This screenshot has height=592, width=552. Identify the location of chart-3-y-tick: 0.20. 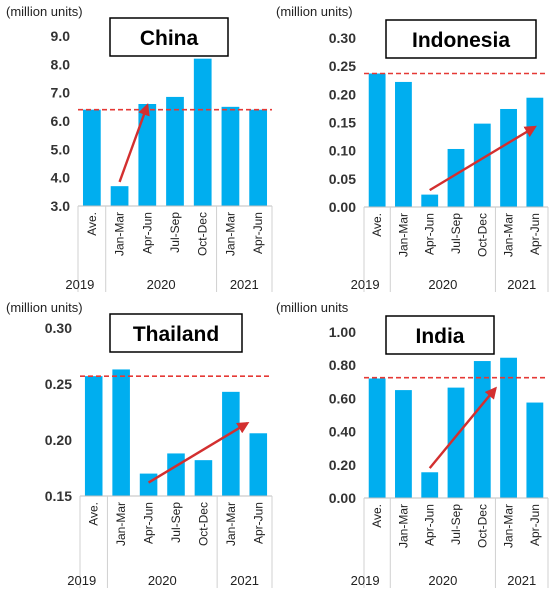
(342, 465).